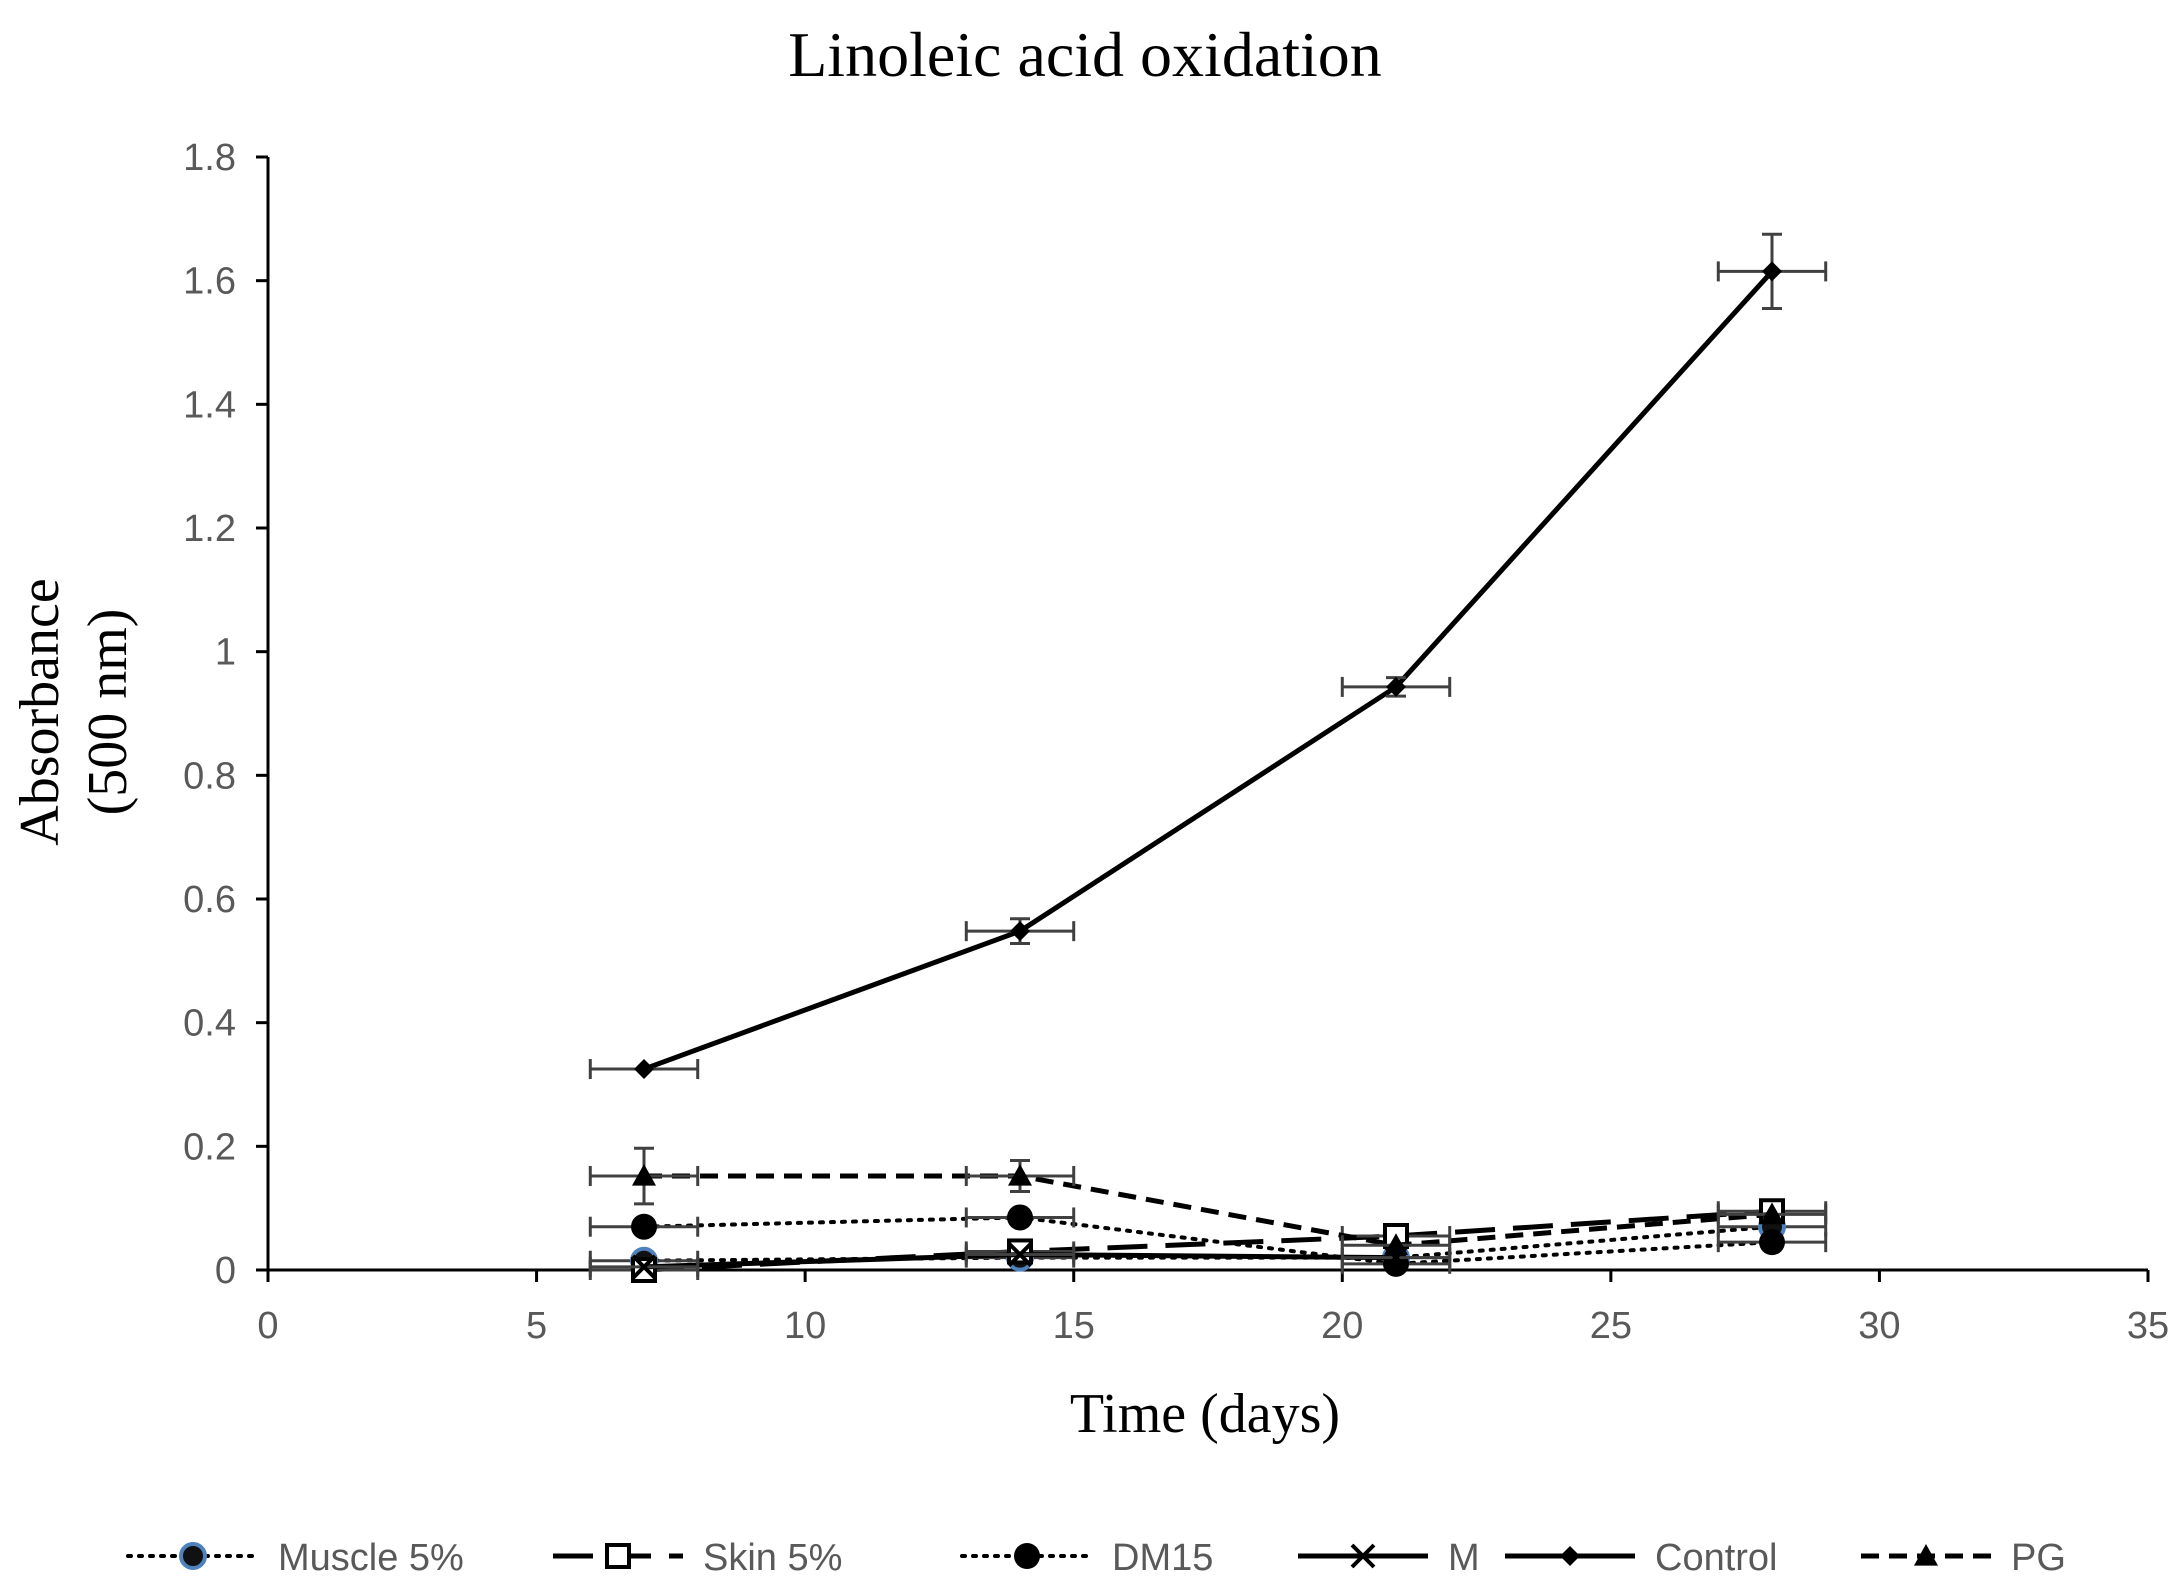  What do you see at coordinates (209, 405) in the screenshot?
I see `y-tick-label: 1.4` at bounding box center [209, 405].